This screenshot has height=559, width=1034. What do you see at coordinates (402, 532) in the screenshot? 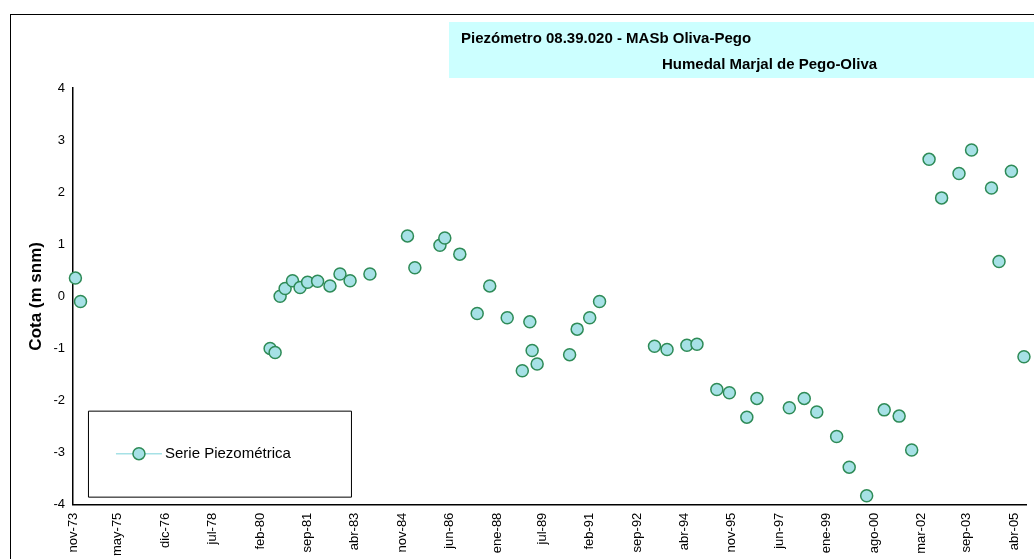
I see `x-tick-label: nov-84` at bounding box center [402, 532].